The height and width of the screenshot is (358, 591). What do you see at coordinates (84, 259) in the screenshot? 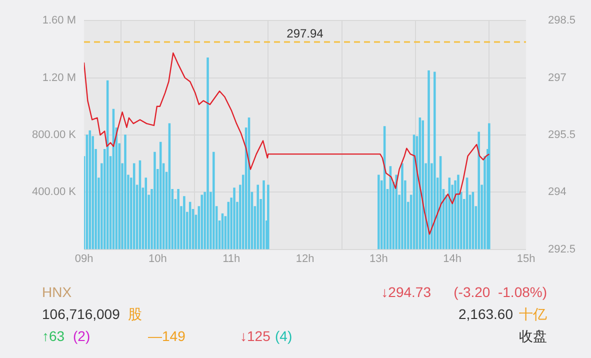
I see `x-tick-label: 09h` at bounding box center [84, 259].